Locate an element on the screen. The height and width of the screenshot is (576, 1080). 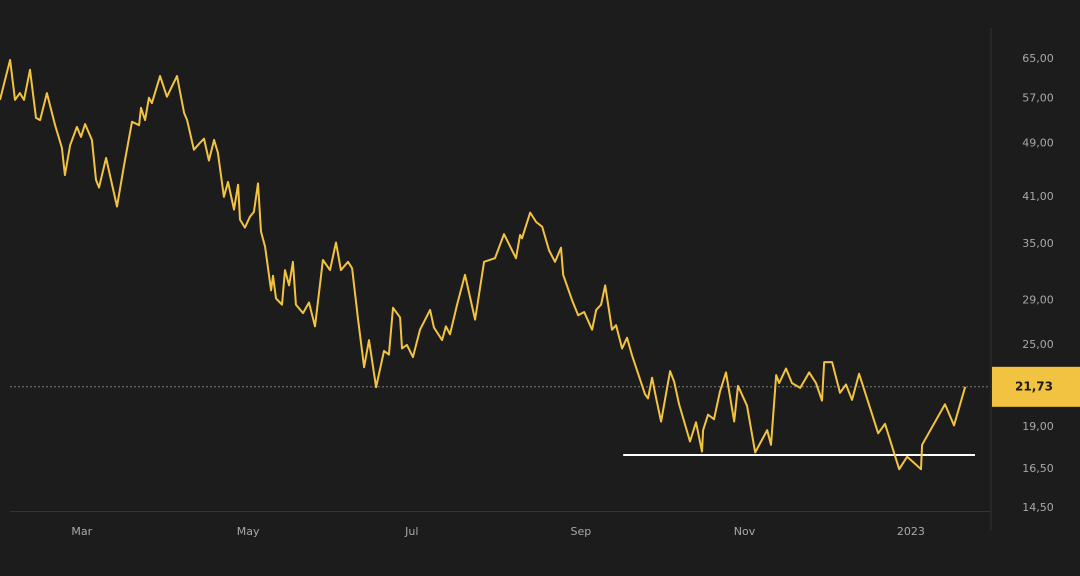
x-tick-label: May is located at coordinates (248, 531).